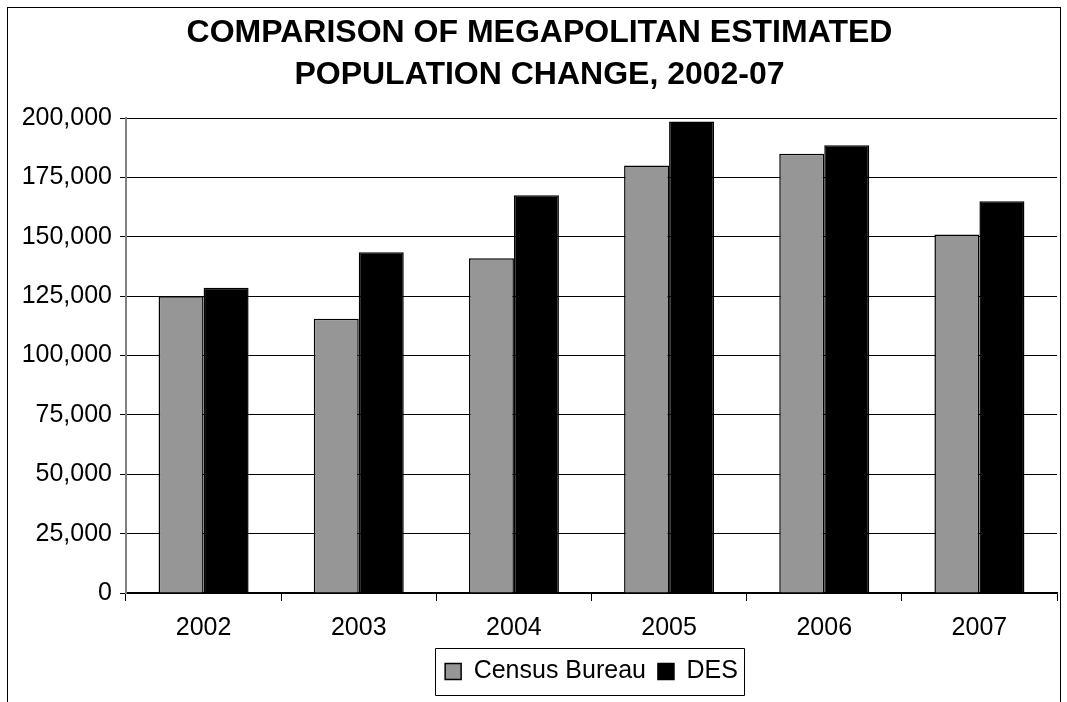 This screenshot has width=1067, height=702. Describe the element at coordinates (105, 590) in the screenshot. I see `y-tick-label: 0` at that location.